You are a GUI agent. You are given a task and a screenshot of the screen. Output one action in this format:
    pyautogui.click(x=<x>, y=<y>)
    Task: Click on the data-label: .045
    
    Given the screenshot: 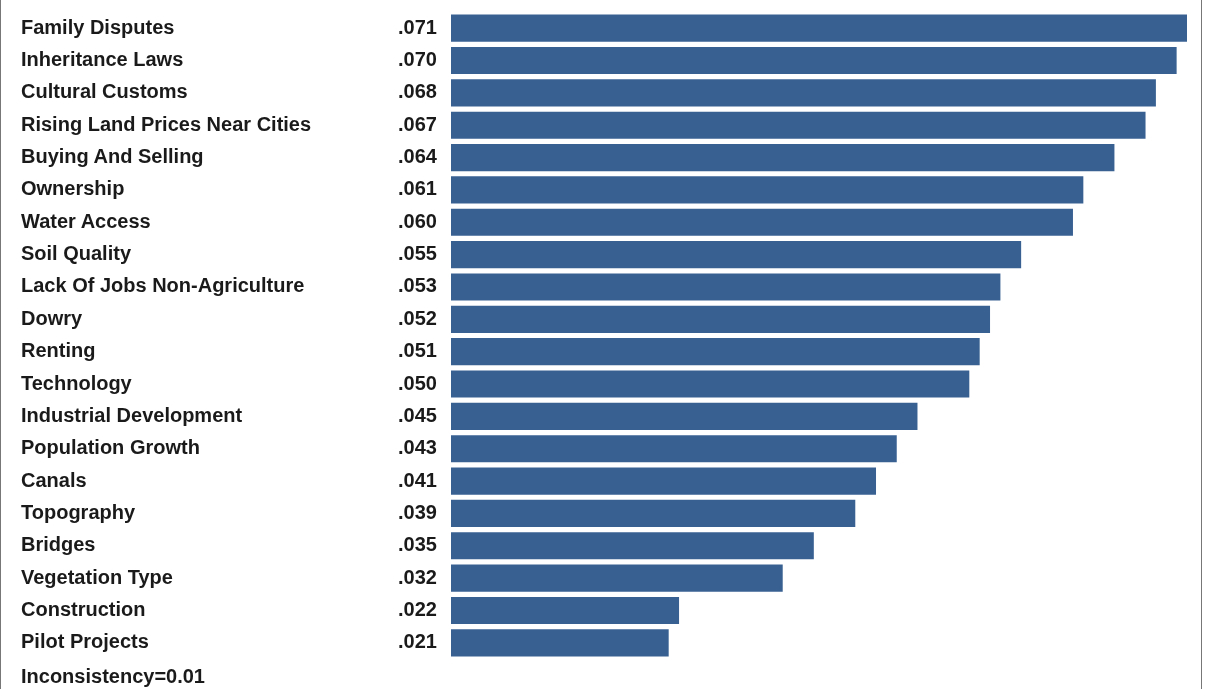 What is the action you would take?
    pyautogui.click(x=417, y=414)
    